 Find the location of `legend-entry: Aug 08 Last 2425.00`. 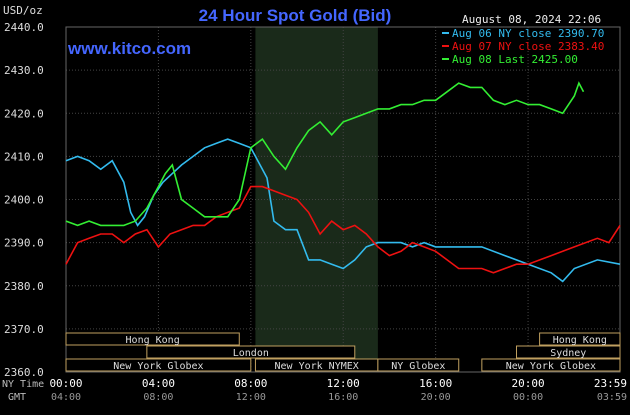

legend-entry: Aug 08 Last 2425.00 is located at coordinates (515, 59).